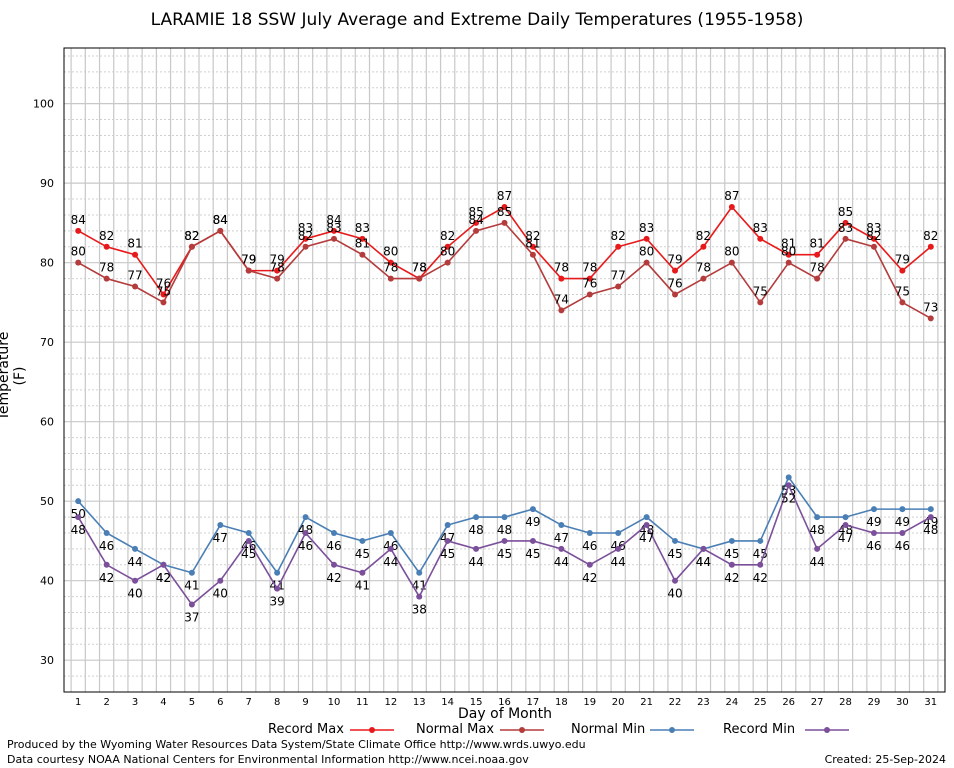 Image resolution: width=954 pixels, height=768 pixels. What do you see at coordinates (305, 228) in the screenshot?
I see `data-label-0: 83` at bounding box center [305, 228].